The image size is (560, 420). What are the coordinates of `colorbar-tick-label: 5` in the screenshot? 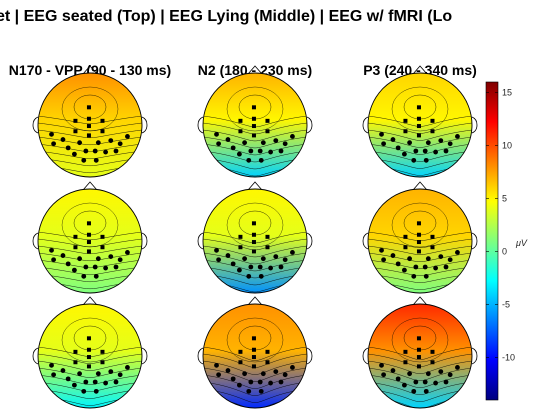 It's located at (504, 199).